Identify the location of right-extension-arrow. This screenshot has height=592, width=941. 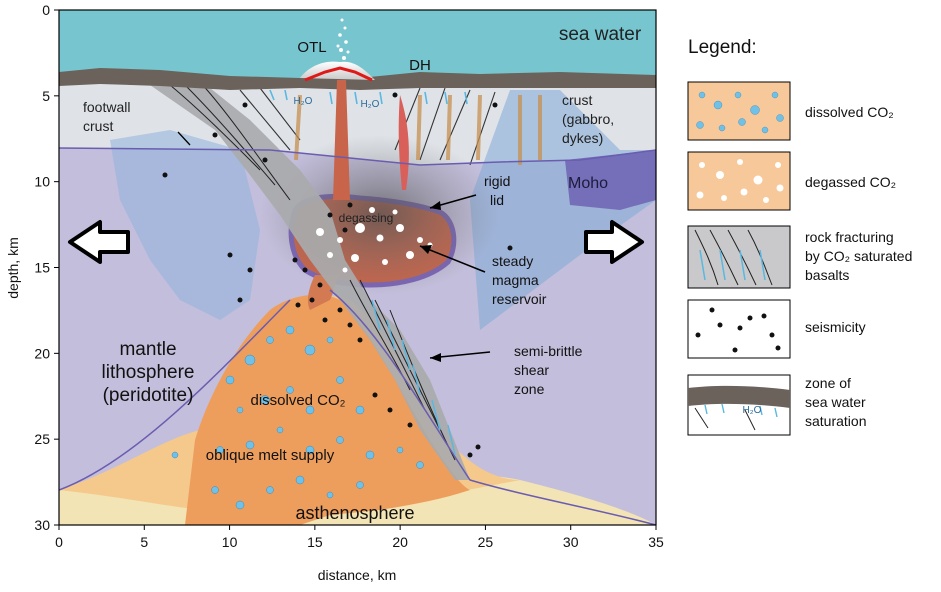
(614, 242).